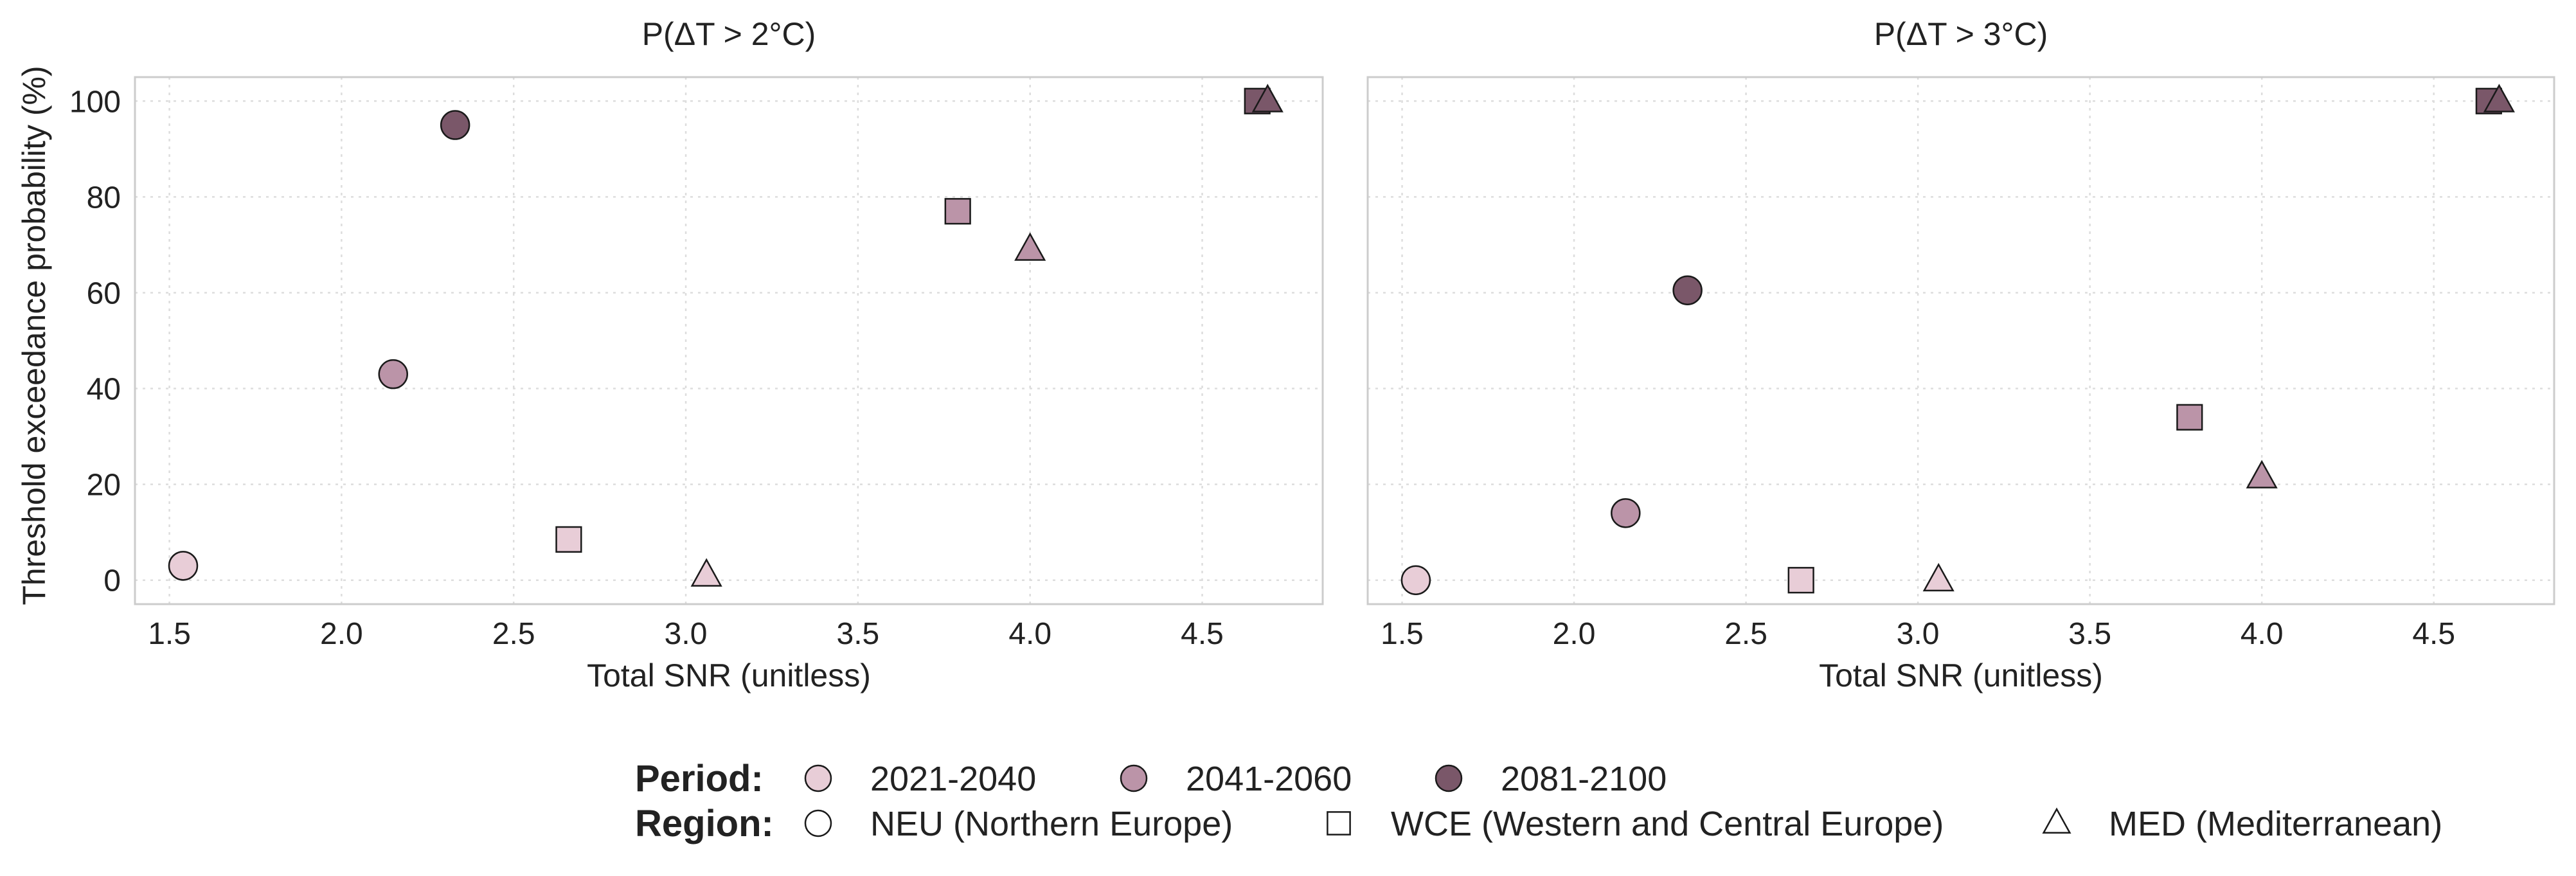  I want to click on y-tick-label: 100, so click(95, 102).